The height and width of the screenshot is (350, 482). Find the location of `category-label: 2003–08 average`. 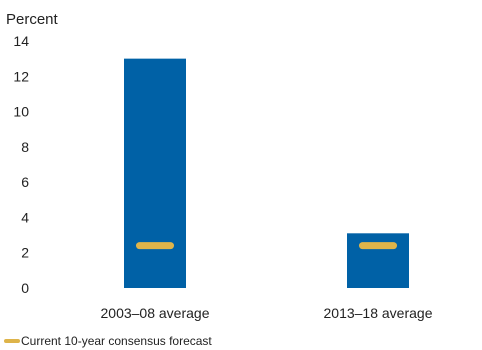

category-label: 2003–08 average is located at coordinates (155, 313).